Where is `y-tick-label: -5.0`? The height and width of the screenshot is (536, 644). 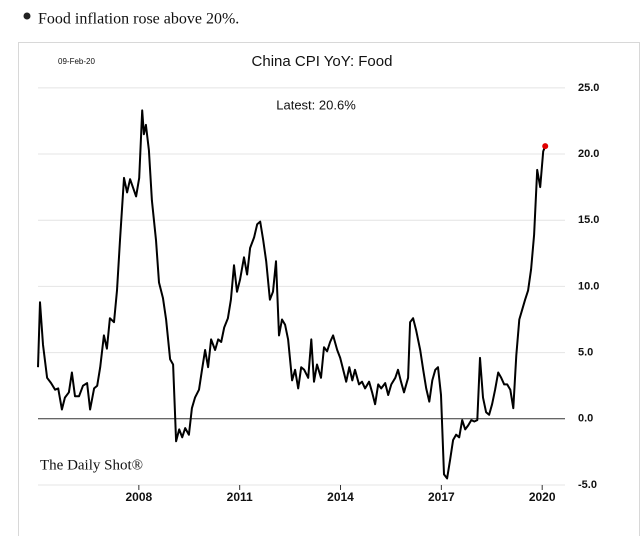 y-tick-label: -5.0 is located at coordinates (587, 485).